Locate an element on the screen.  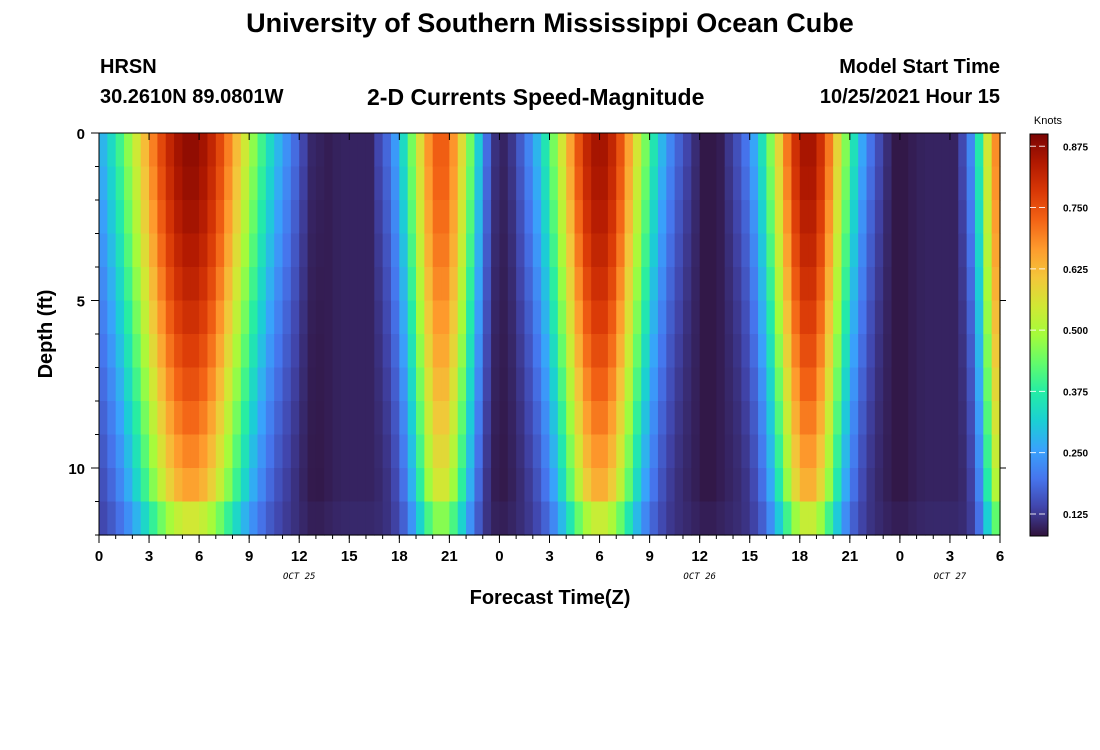
colorbar-tick-label: 0.250 is located at coordinates (1075, 454).